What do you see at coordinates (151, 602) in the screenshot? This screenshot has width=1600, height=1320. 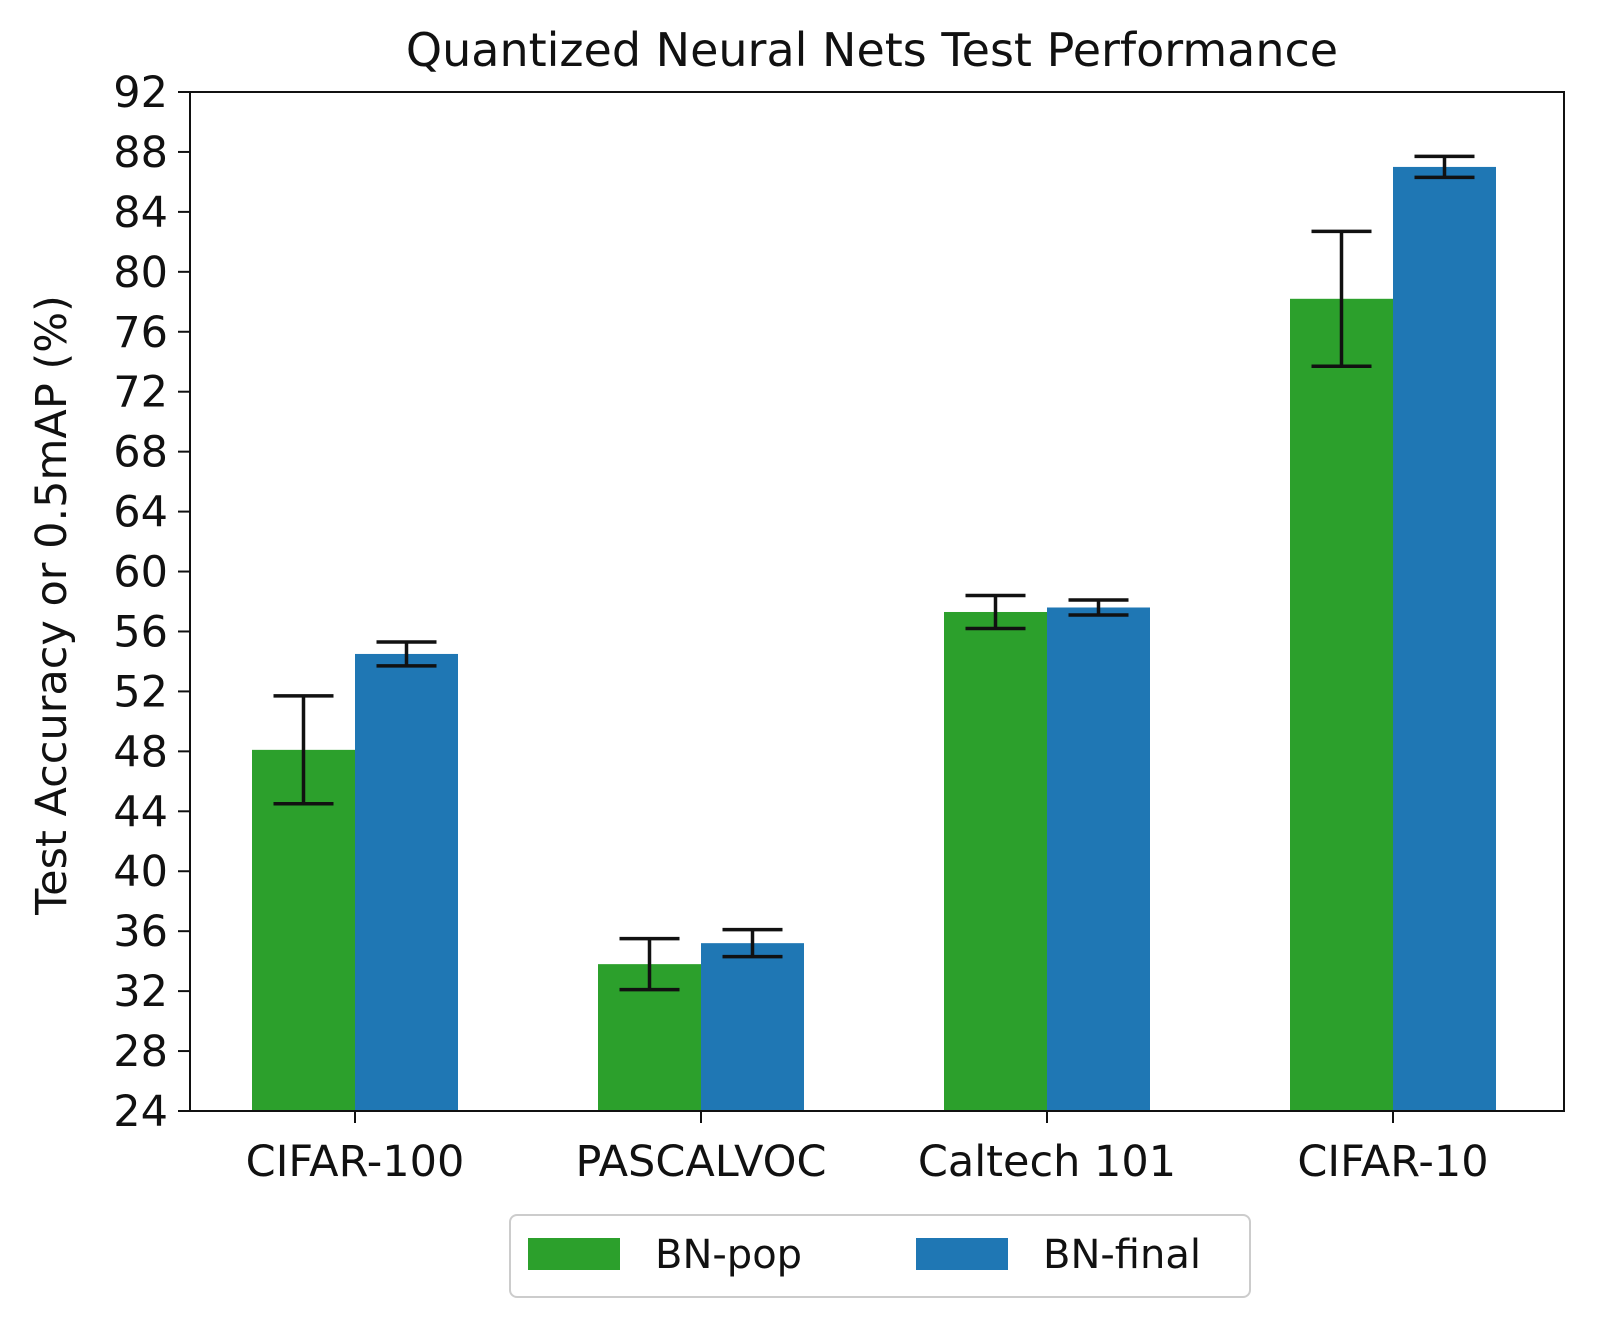 I see `y-axis: 24 28 32 36 40 44 48 52 56 60 64 68 72 76 80 84 88 92` at bounding box center [151, 602].